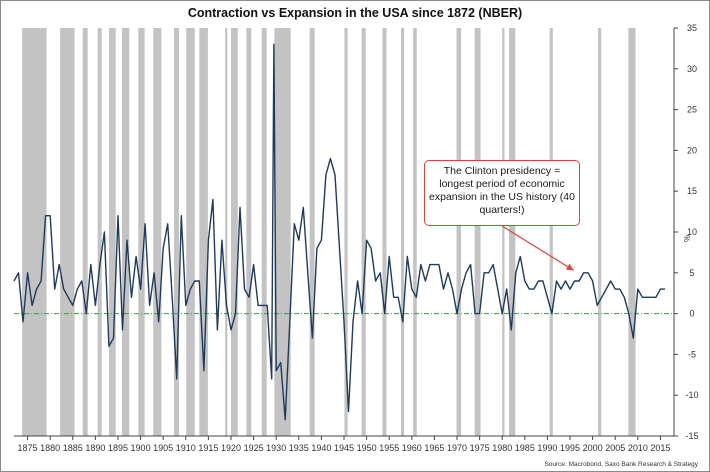  Describe the element at coordinates (692, 150) in the screenshot. I see `y-tick-label: 20` at that location.